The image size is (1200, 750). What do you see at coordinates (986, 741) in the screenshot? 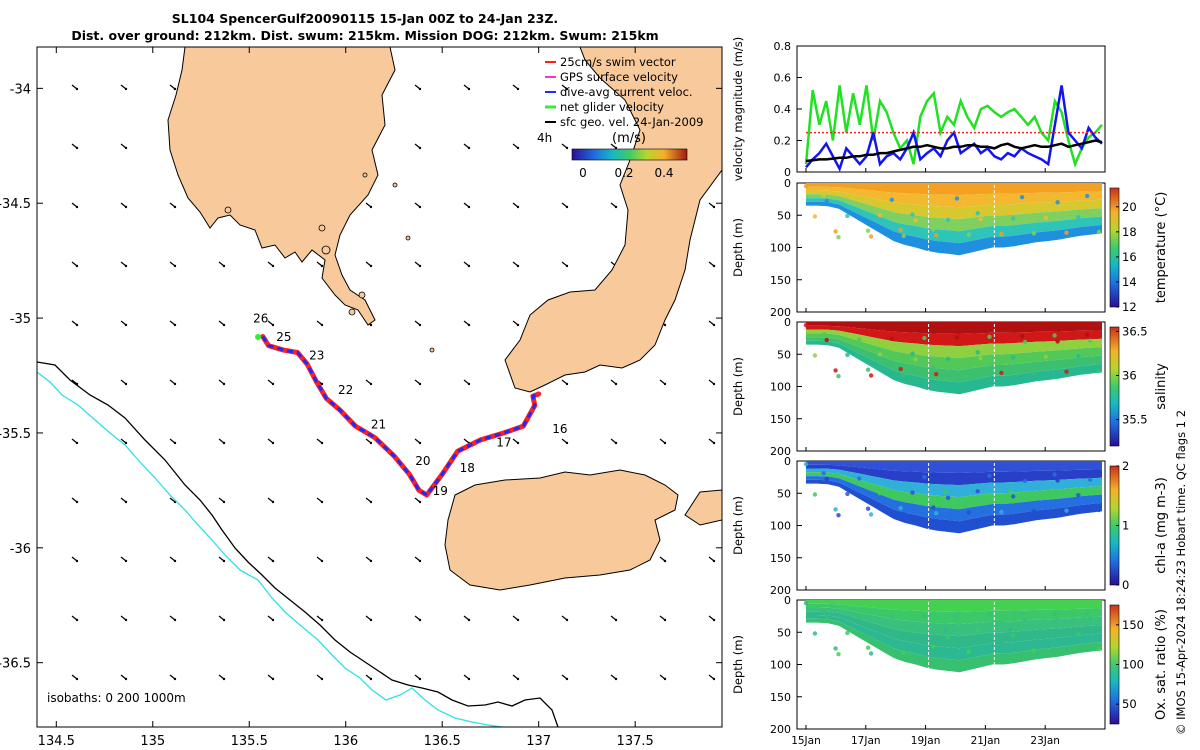
I see `time-tick-label: 21Jan` at bounding box center [986, 741].